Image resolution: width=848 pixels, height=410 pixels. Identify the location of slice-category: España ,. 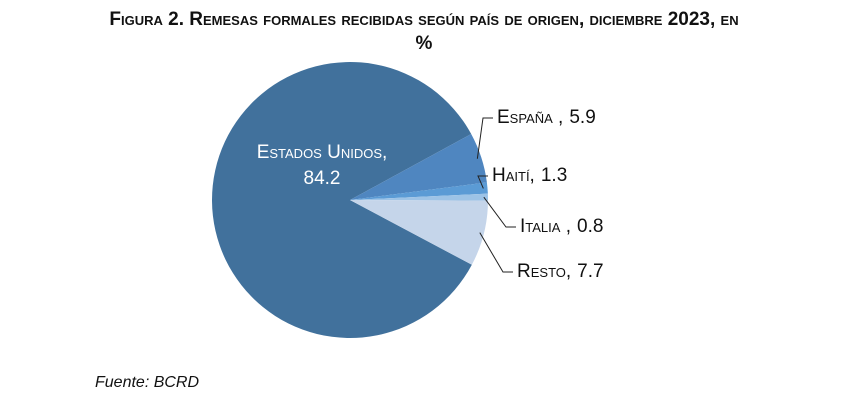
(530, 117).